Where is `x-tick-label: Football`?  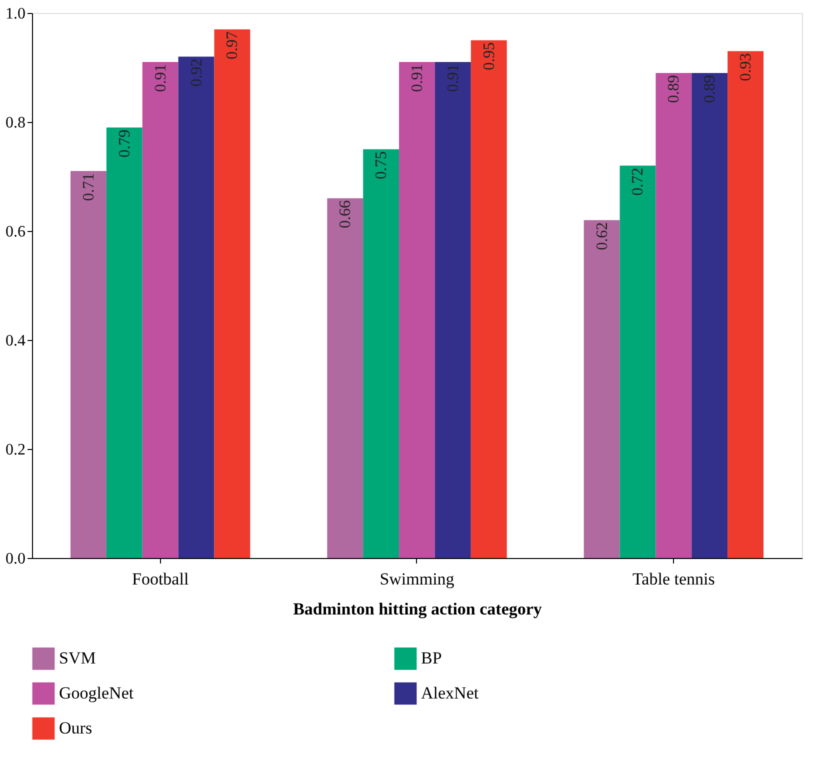
x-tick-label: Football is located at coordinates (160, 579).